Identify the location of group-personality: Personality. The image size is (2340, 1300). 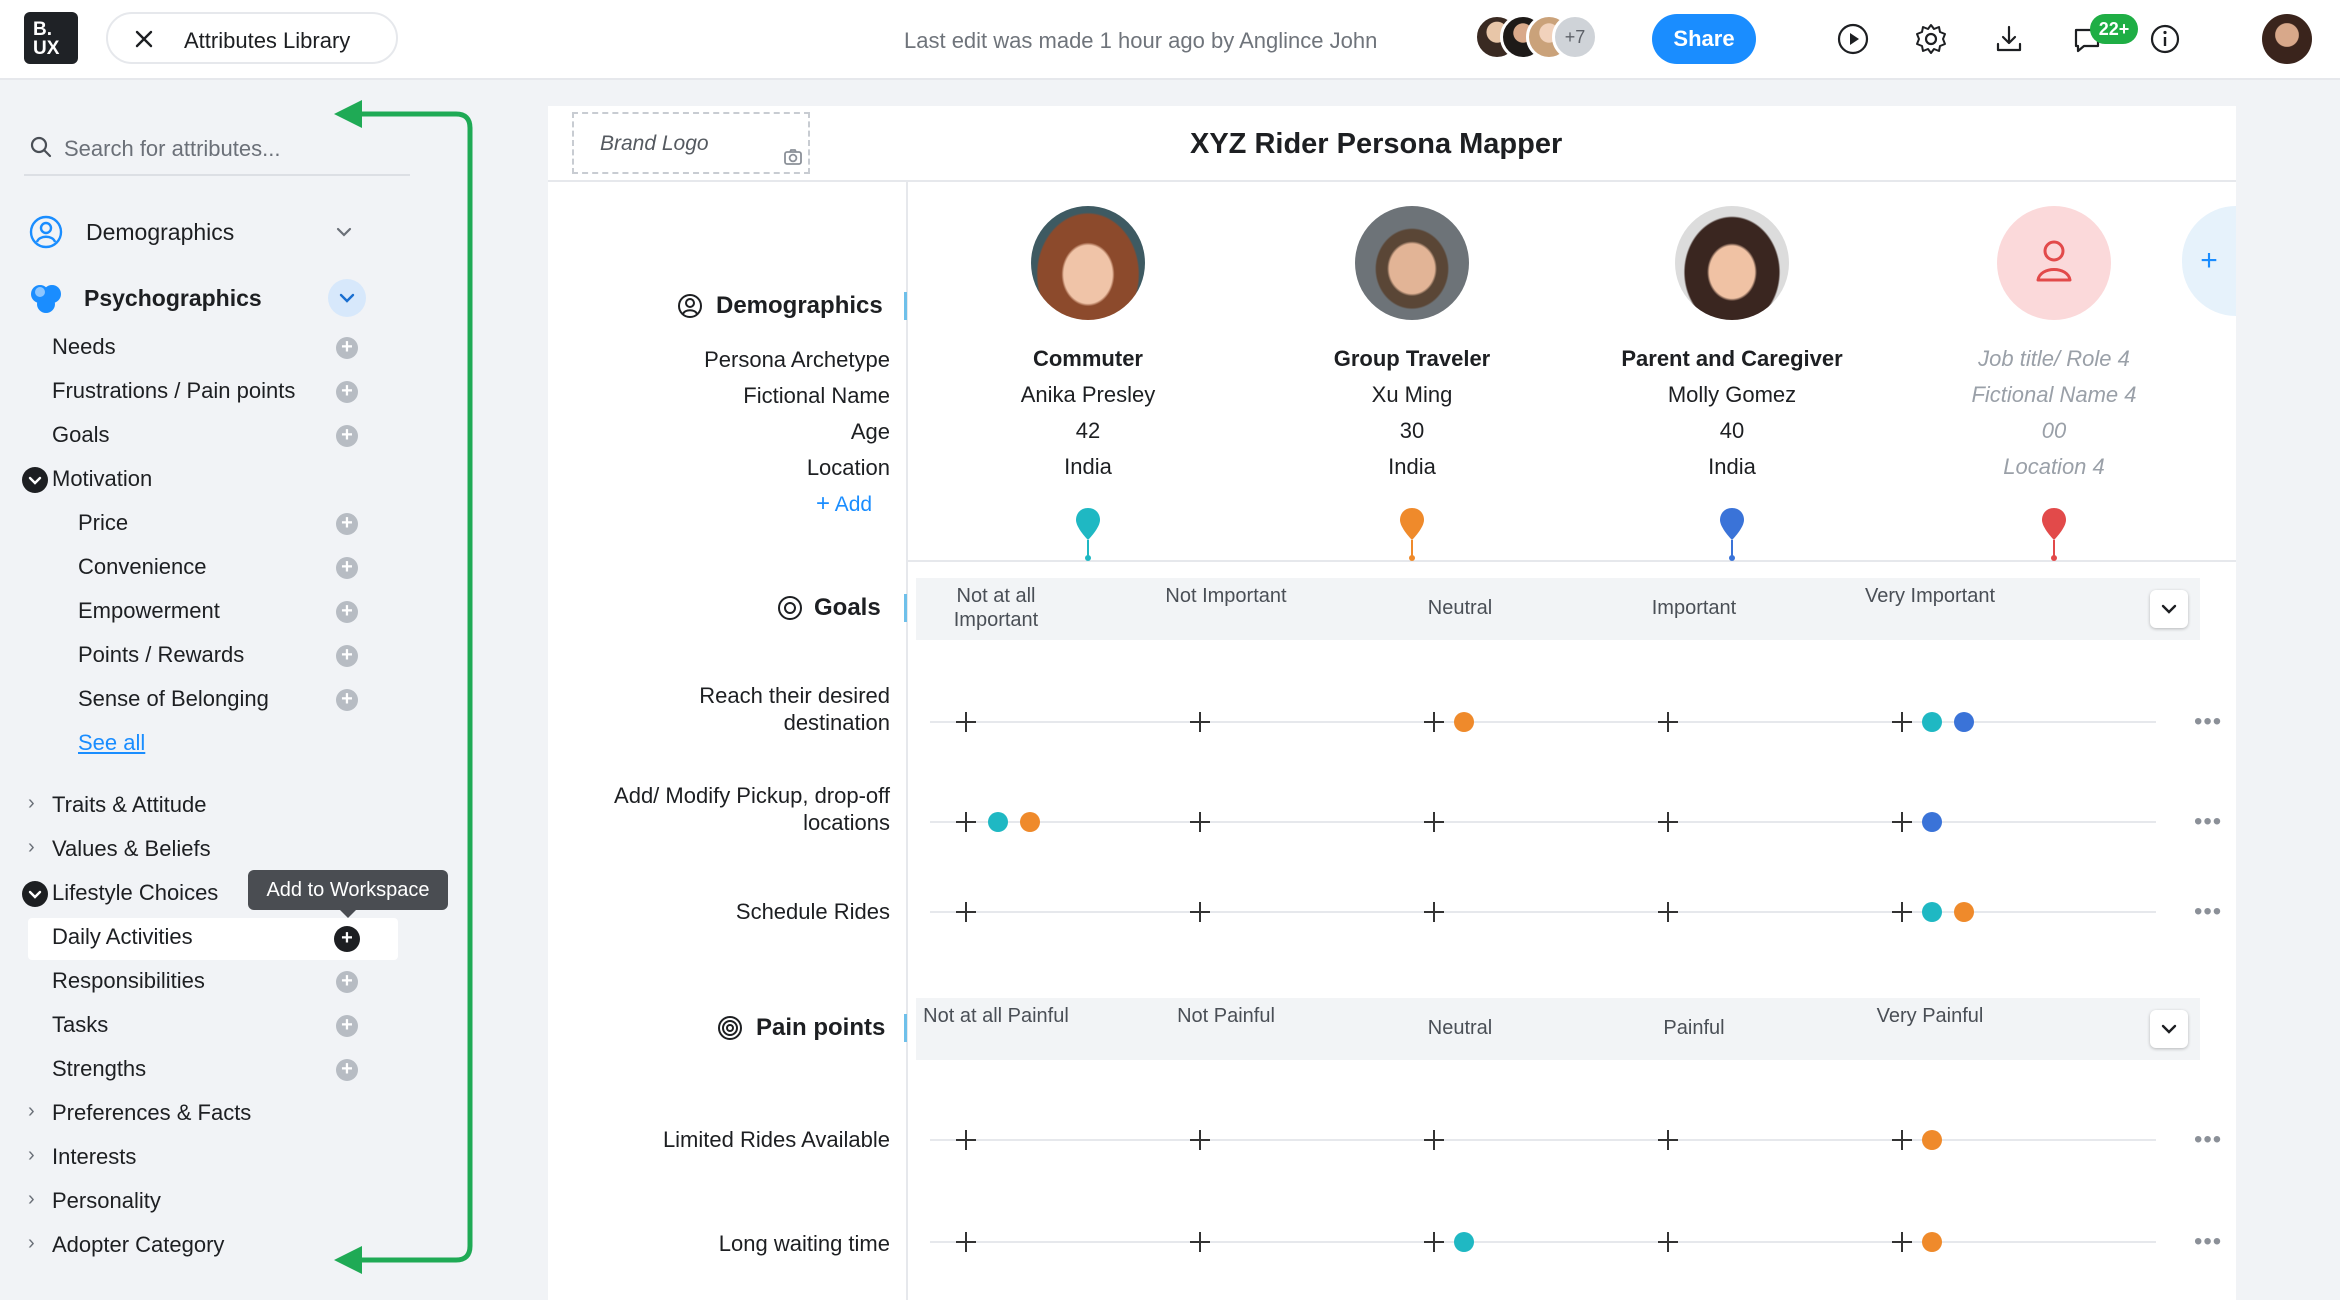
(106, 1200).